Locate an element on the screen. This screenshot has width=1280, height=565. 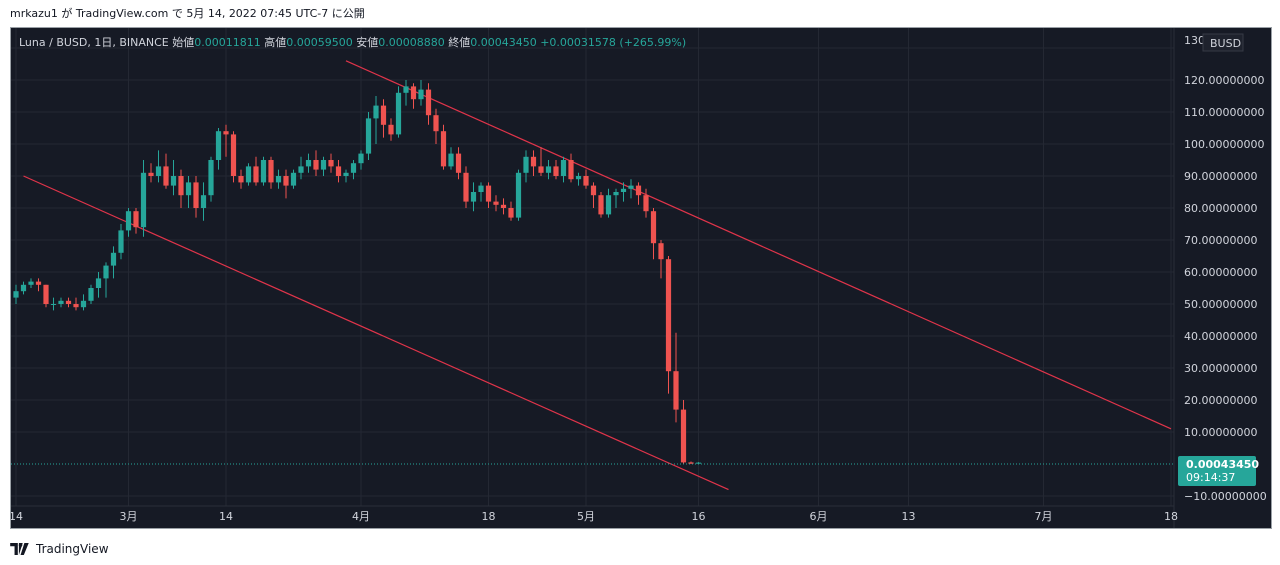
last-price-value: 0.00043450 is located at coordinates (1222, 464).